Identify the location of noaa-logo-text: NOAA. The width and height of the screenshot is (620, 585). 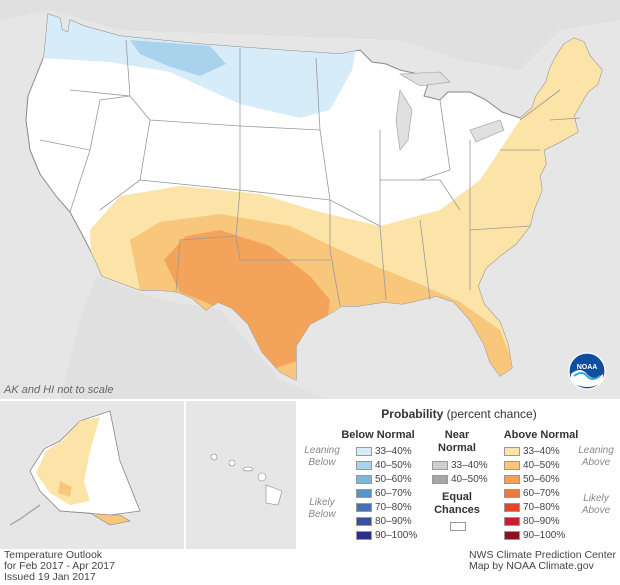
(587, 367).